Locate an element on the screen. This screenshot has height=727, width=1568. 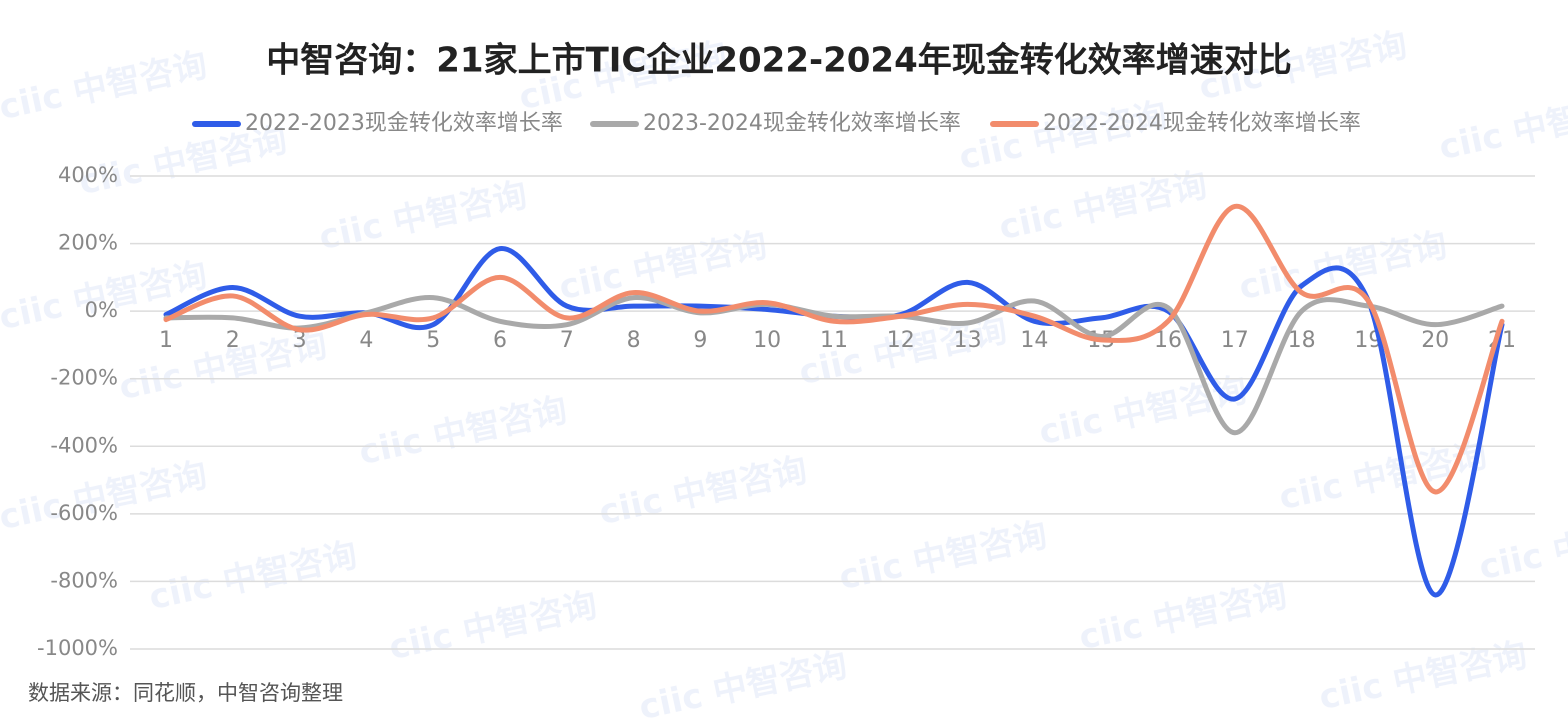
y-tick-label: 0% is located at coordinates (101, 310).